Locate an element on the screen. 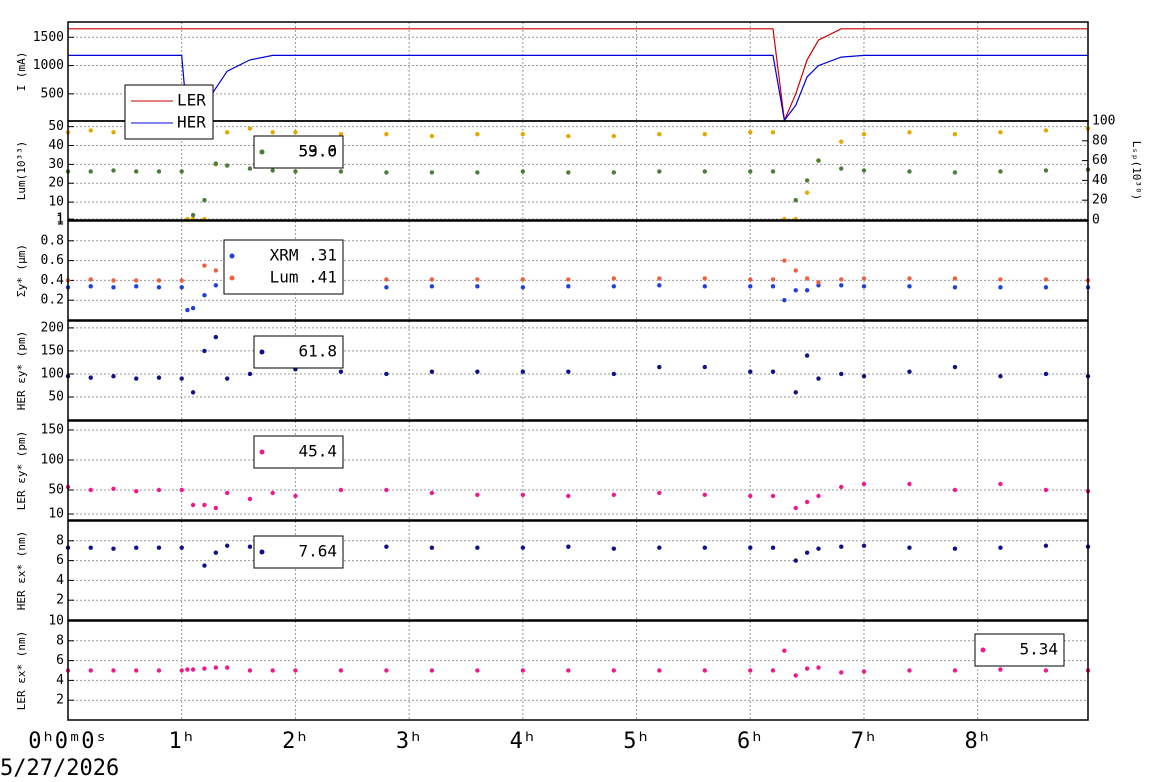 Image resolution: width=1160 pixels, height=782 pixels. x-tick-label: 8ʰ is located at coordinates (977, 741).